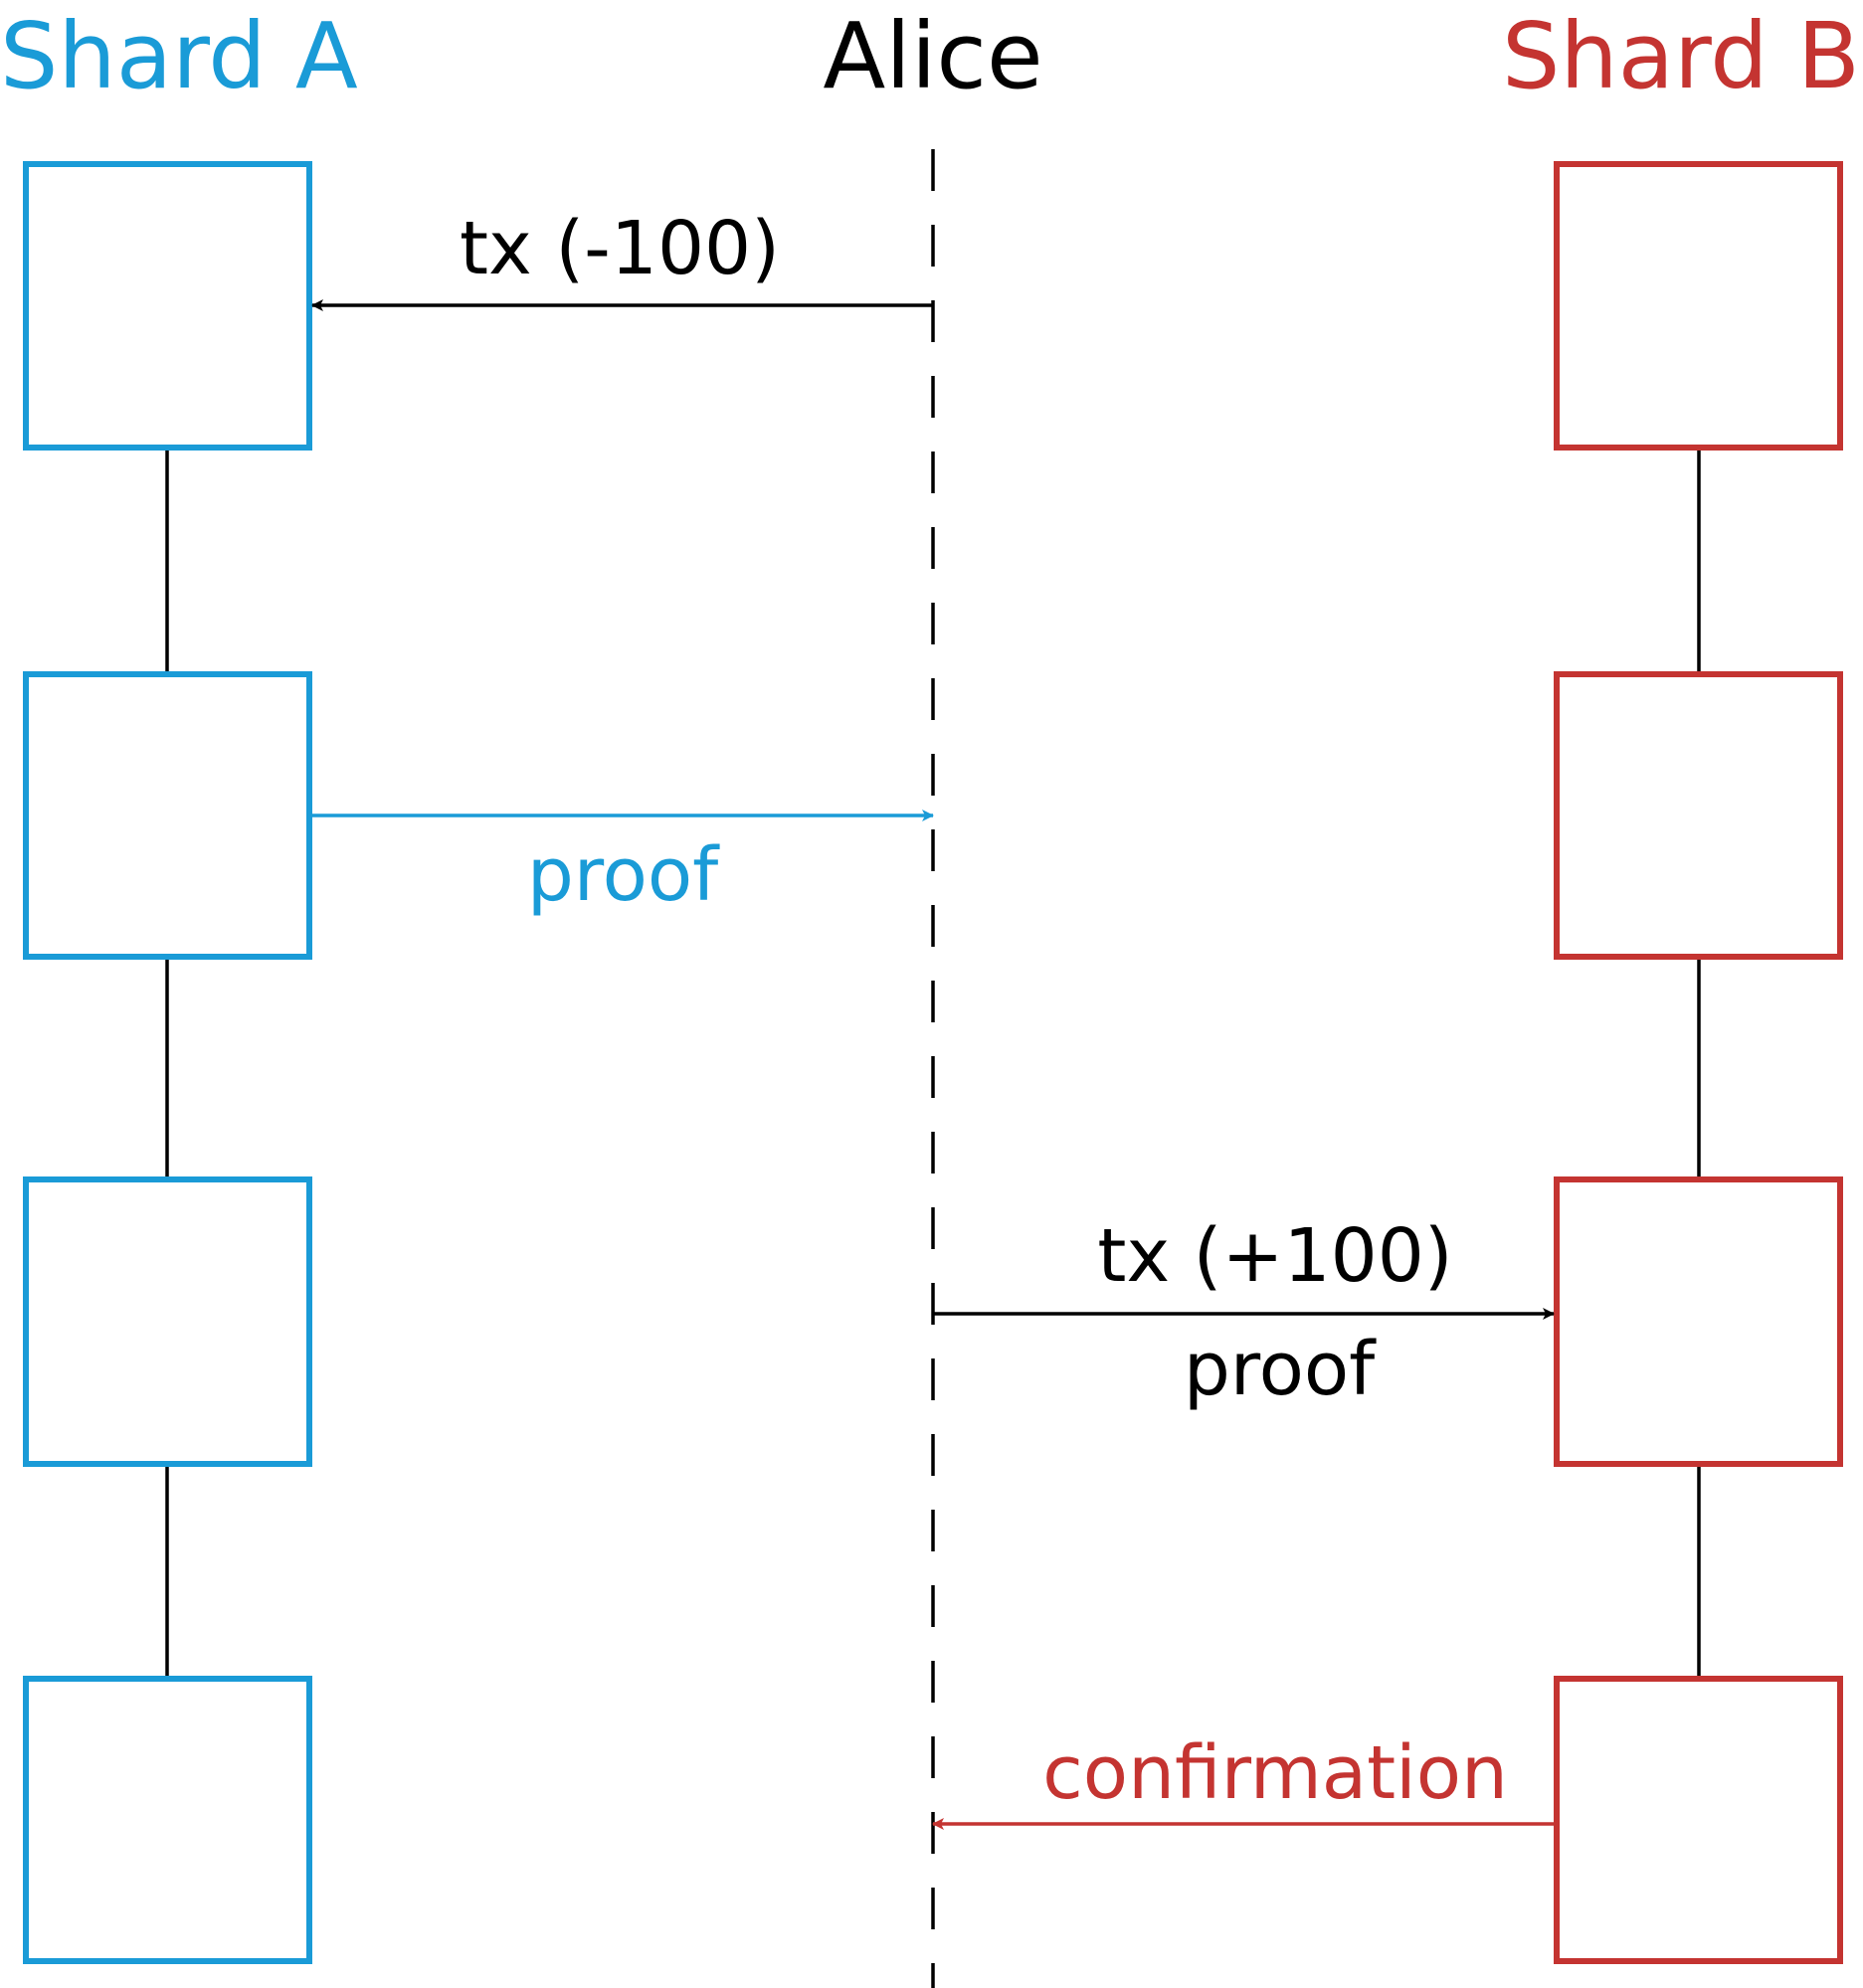 The height and width of the screenshot is (1988, 1863). I want to click on label-tx-credit: tx (+100), so click(1274, 1256).